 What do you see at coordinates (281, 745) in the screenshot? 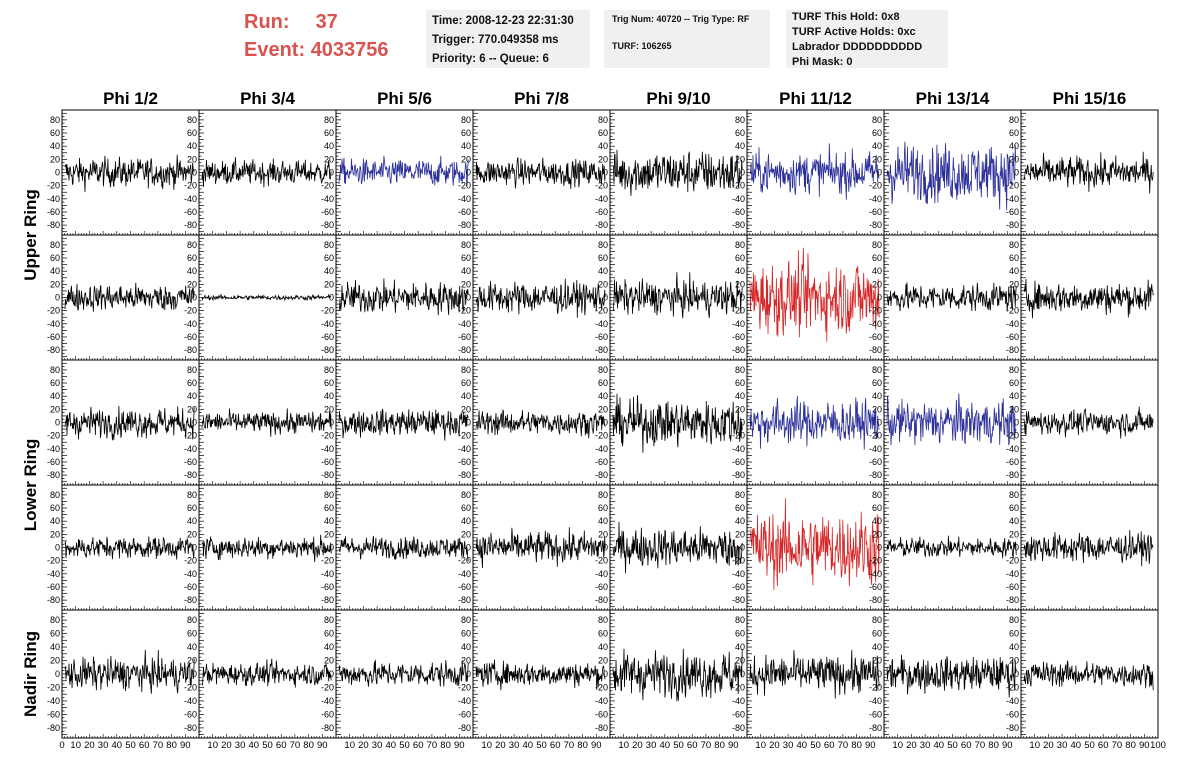
I see `x-tick-label: 60` at bounding box center [281, 745].